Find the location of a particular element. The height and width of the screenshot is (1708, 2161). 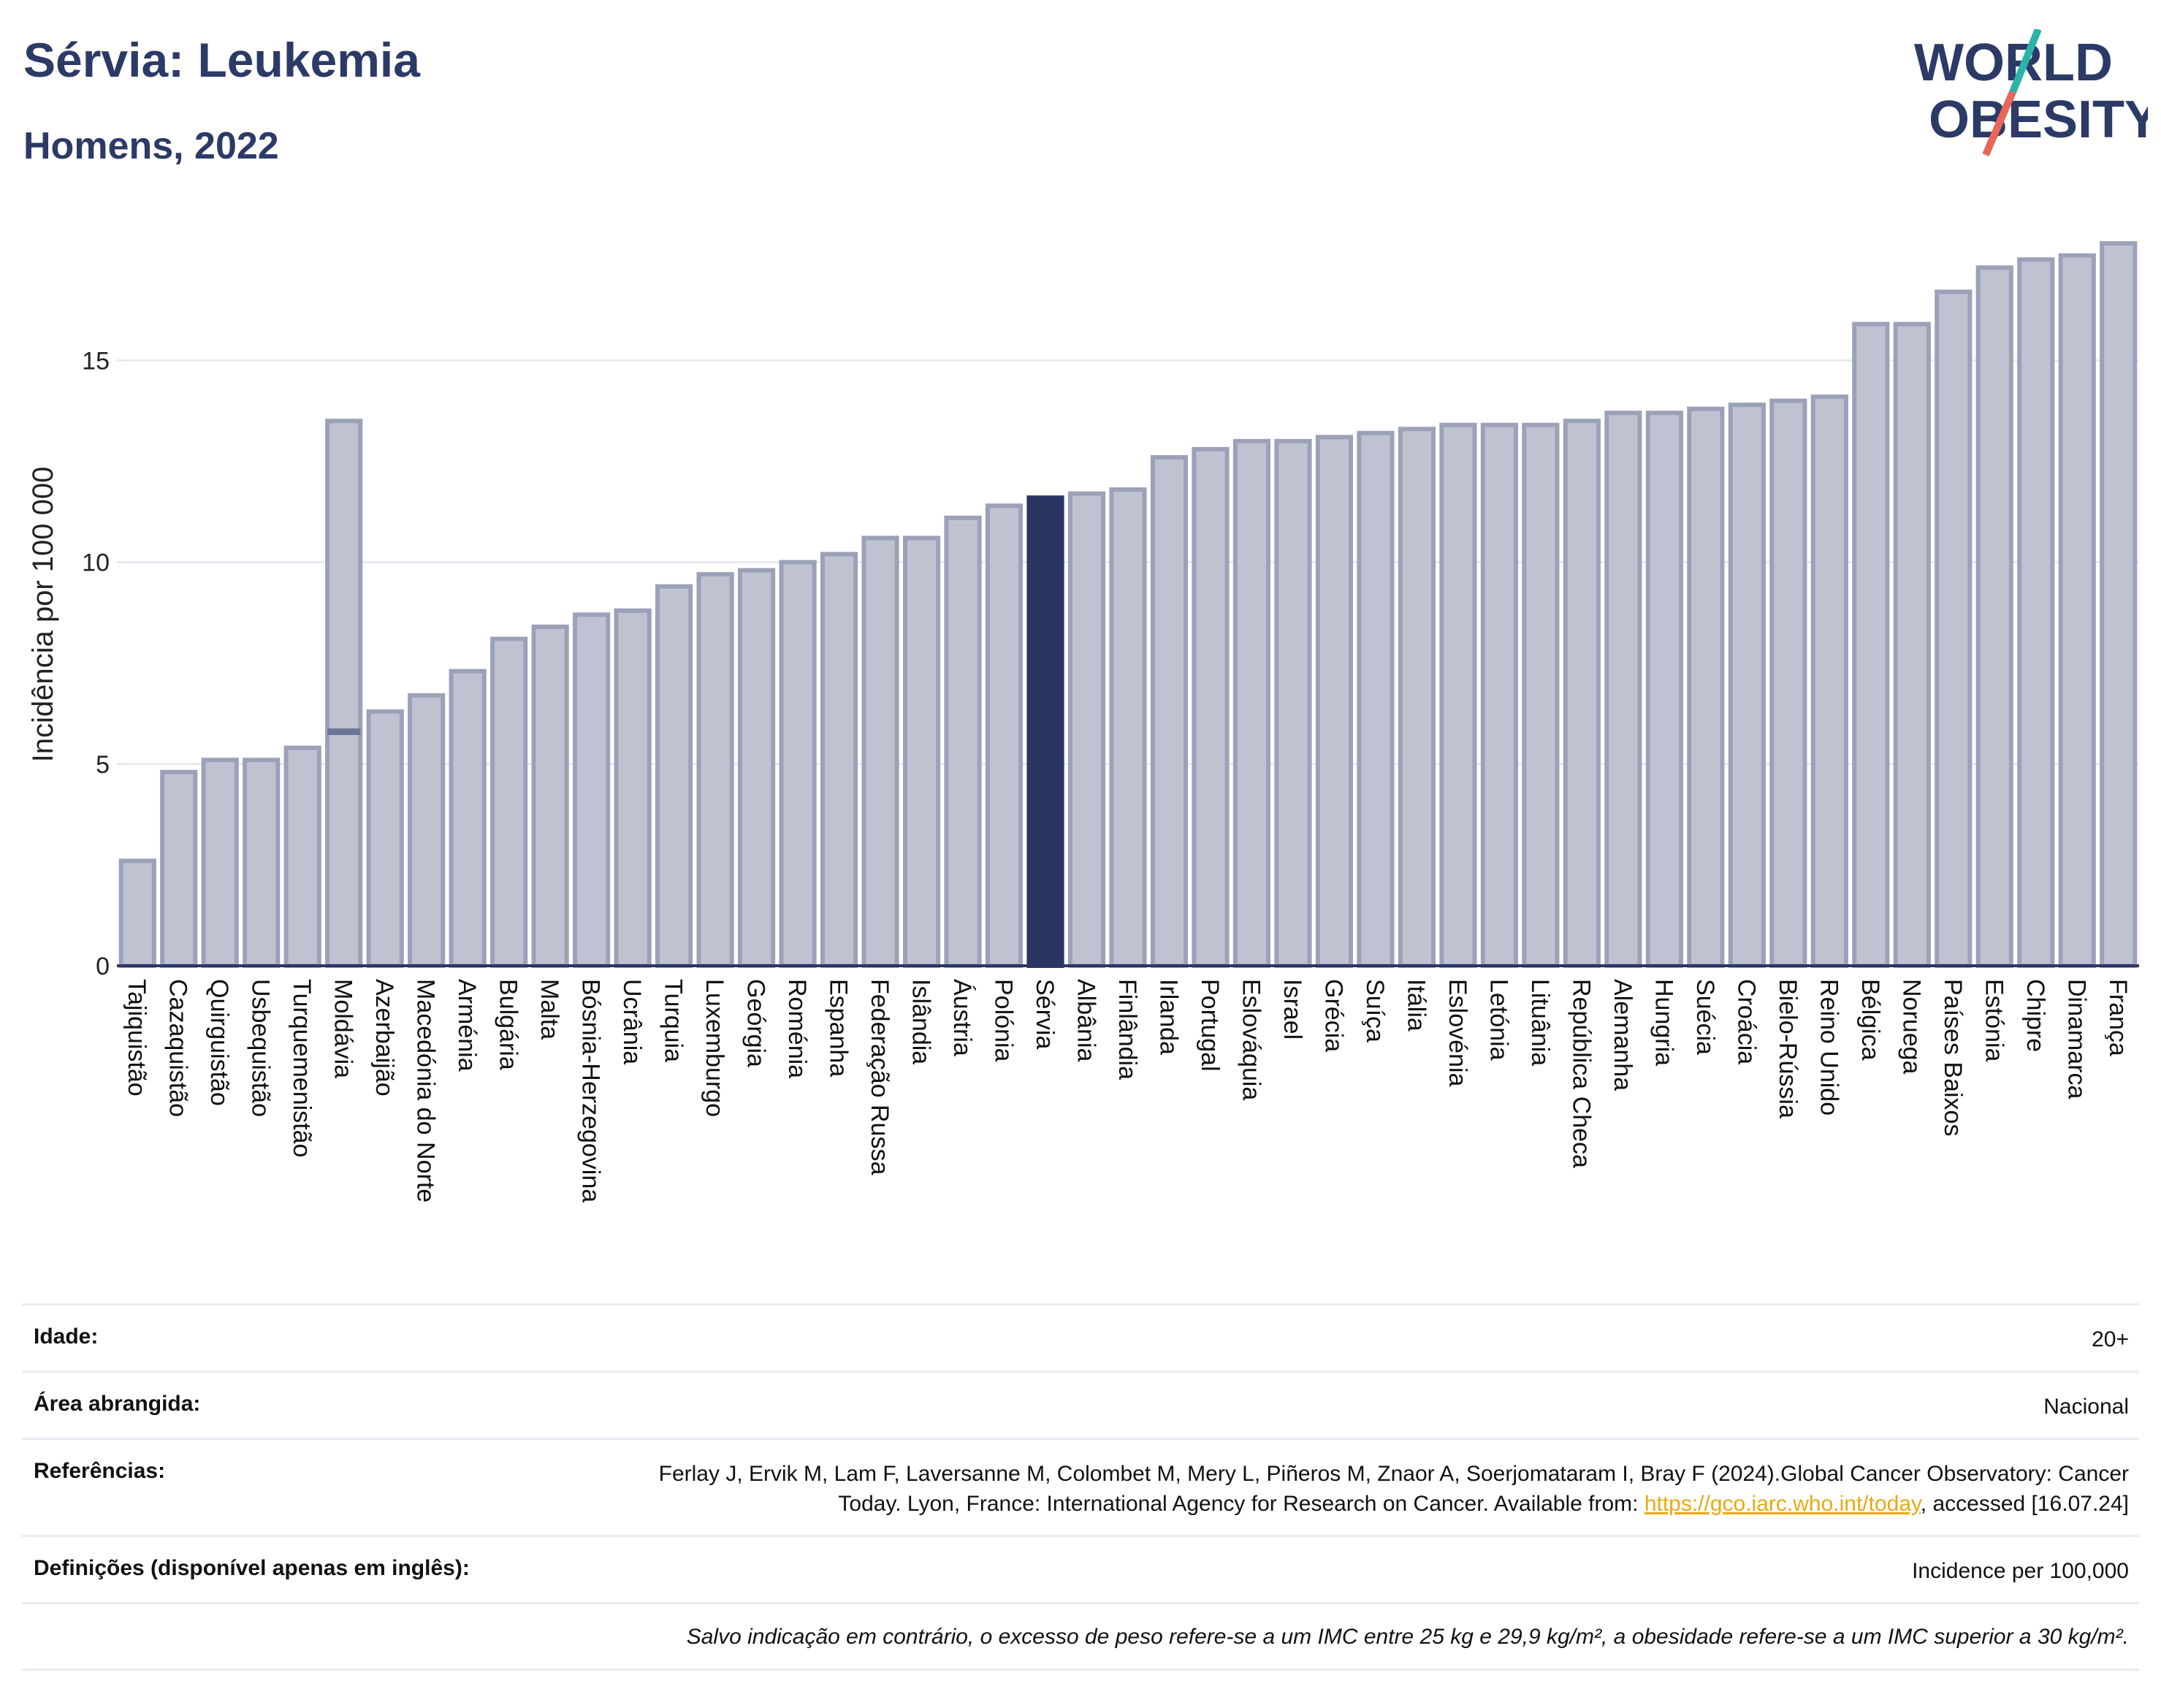

x-tick-label: Hungria is located at coordinates (1663, 1022).